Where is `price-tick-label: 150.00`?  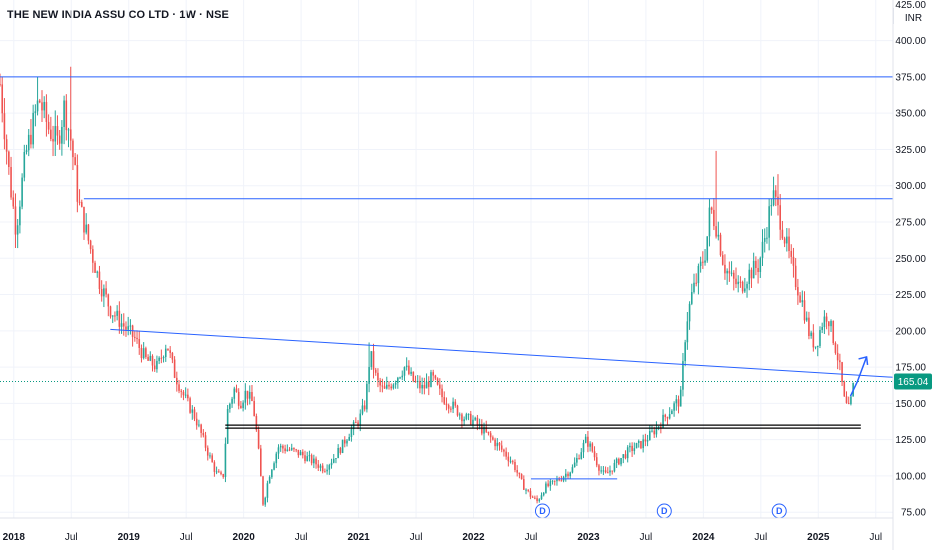 price-tick-label: 150.00 is located at coordinates (910, 404).